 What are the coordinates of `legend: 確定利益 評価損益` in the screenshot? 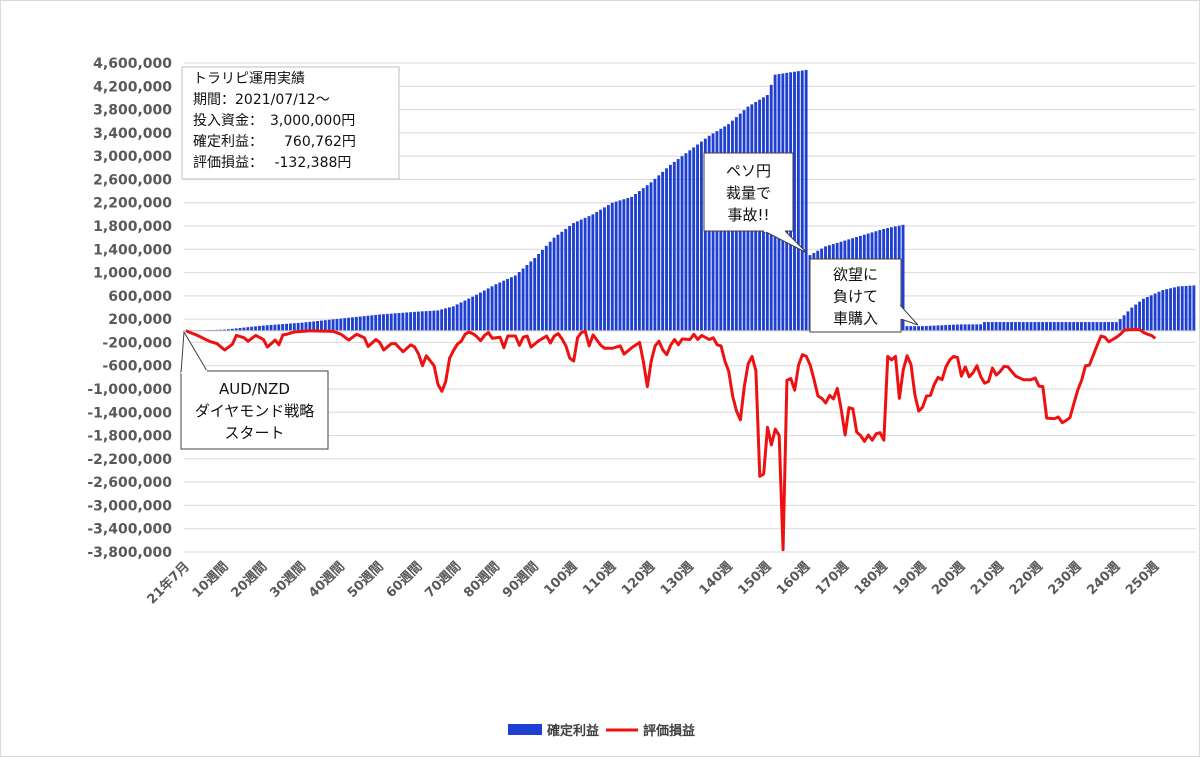 It's located at (601, 731).